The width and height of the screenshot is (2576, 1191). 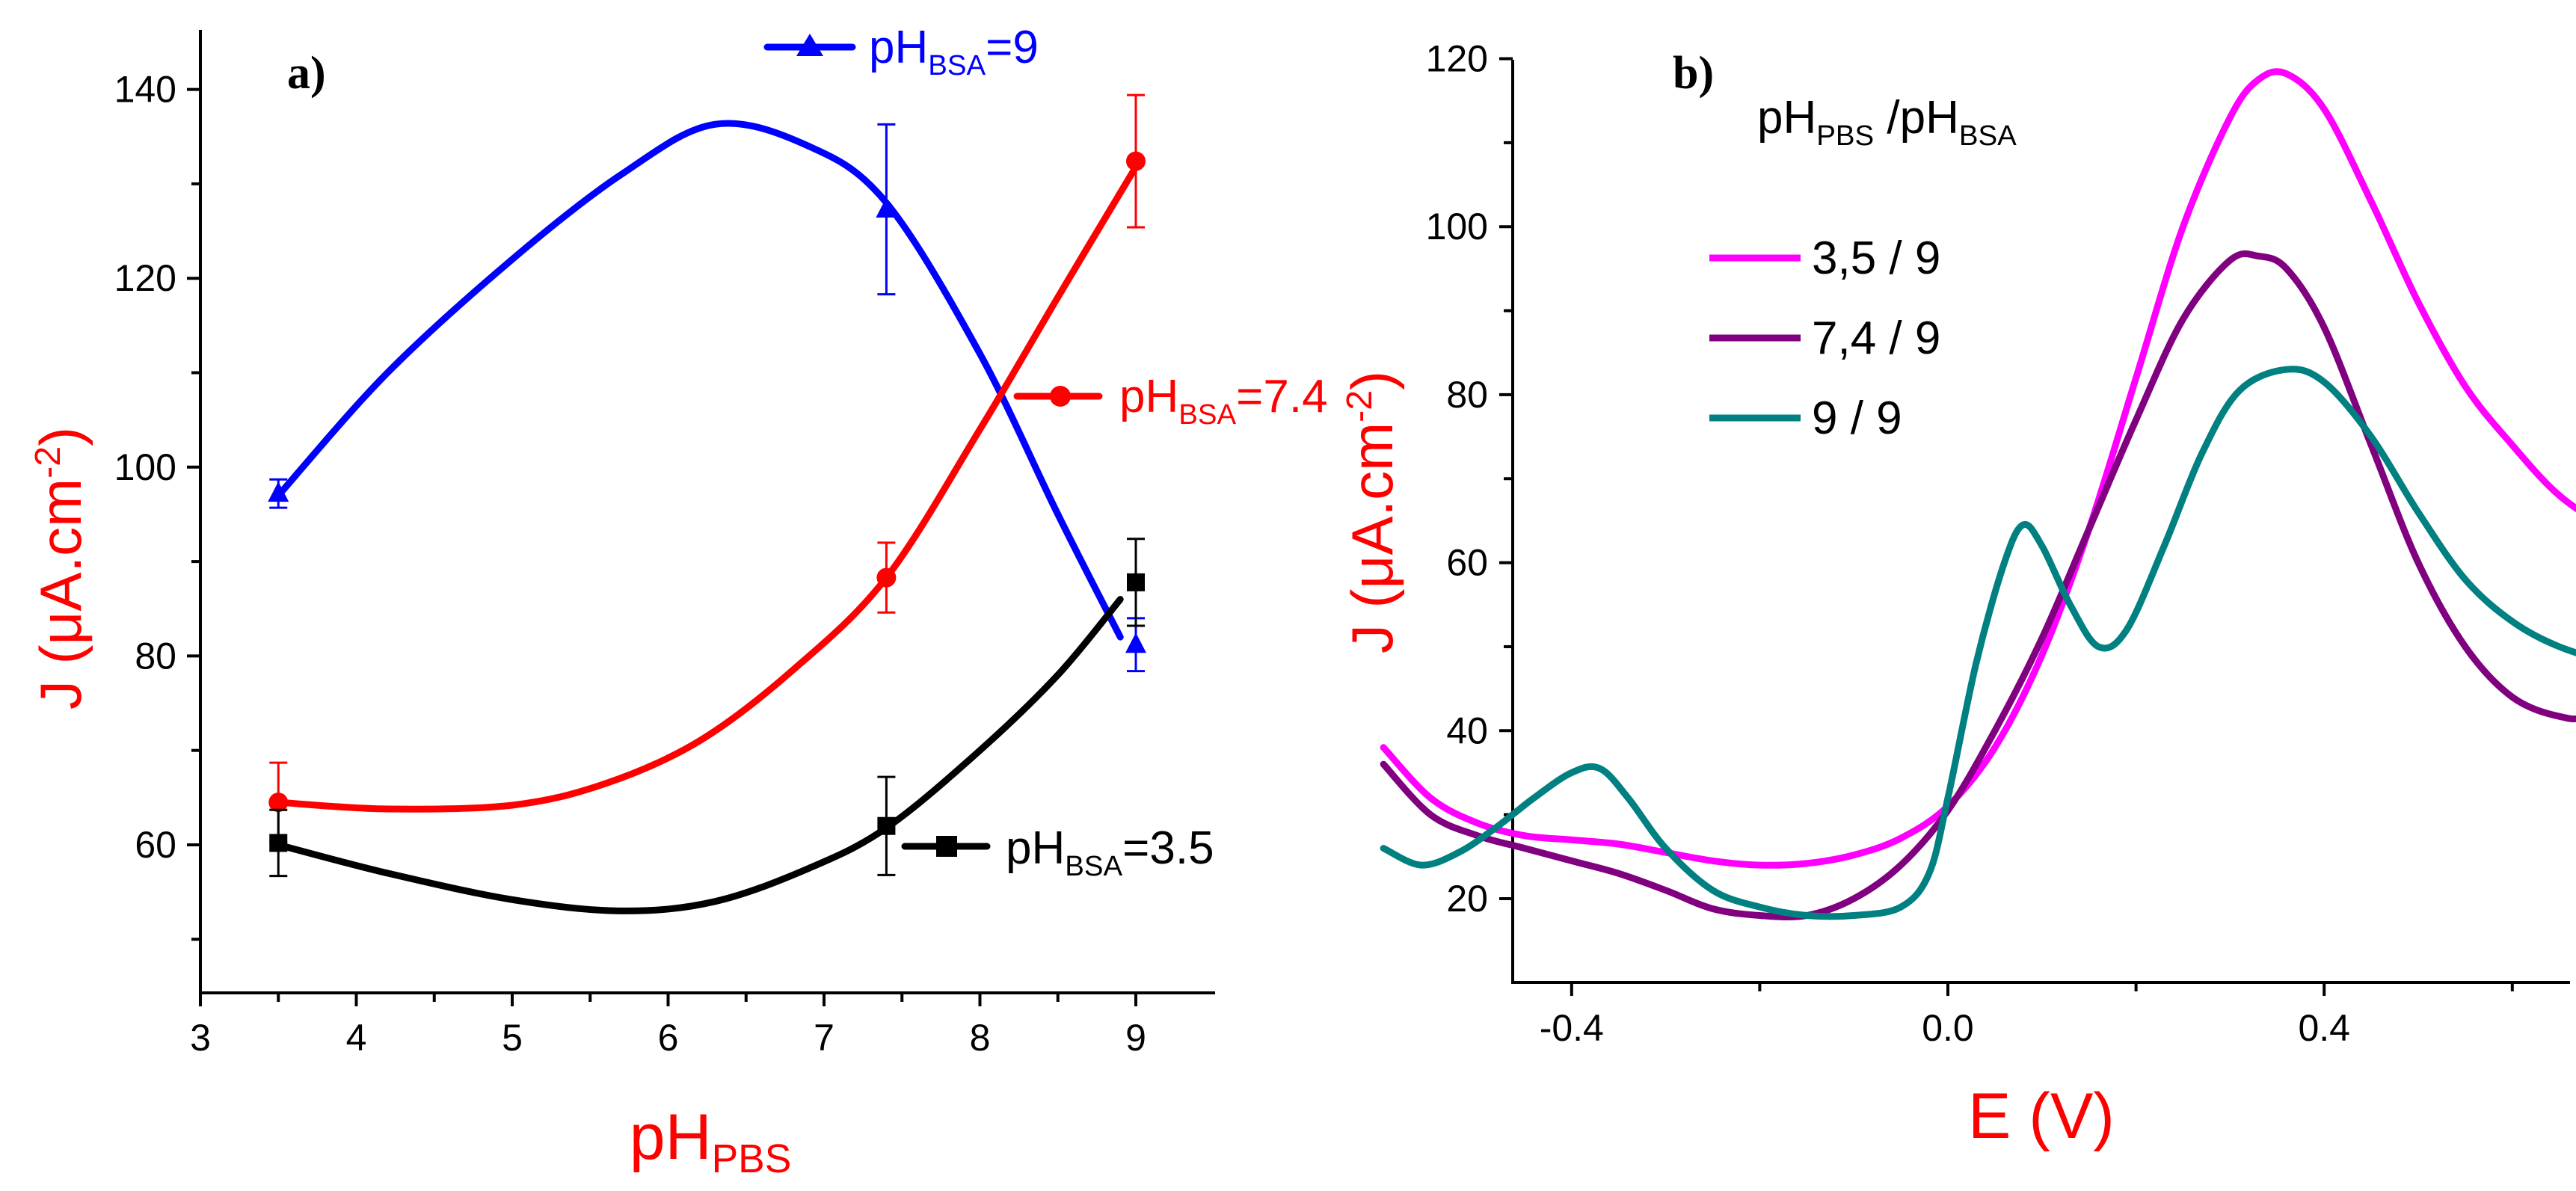 What do you see at coordinates (711, 1141) in the screenshot?
I see `panel-a-x-axis-label: pHPBS` at bounding box center [711, 1141].